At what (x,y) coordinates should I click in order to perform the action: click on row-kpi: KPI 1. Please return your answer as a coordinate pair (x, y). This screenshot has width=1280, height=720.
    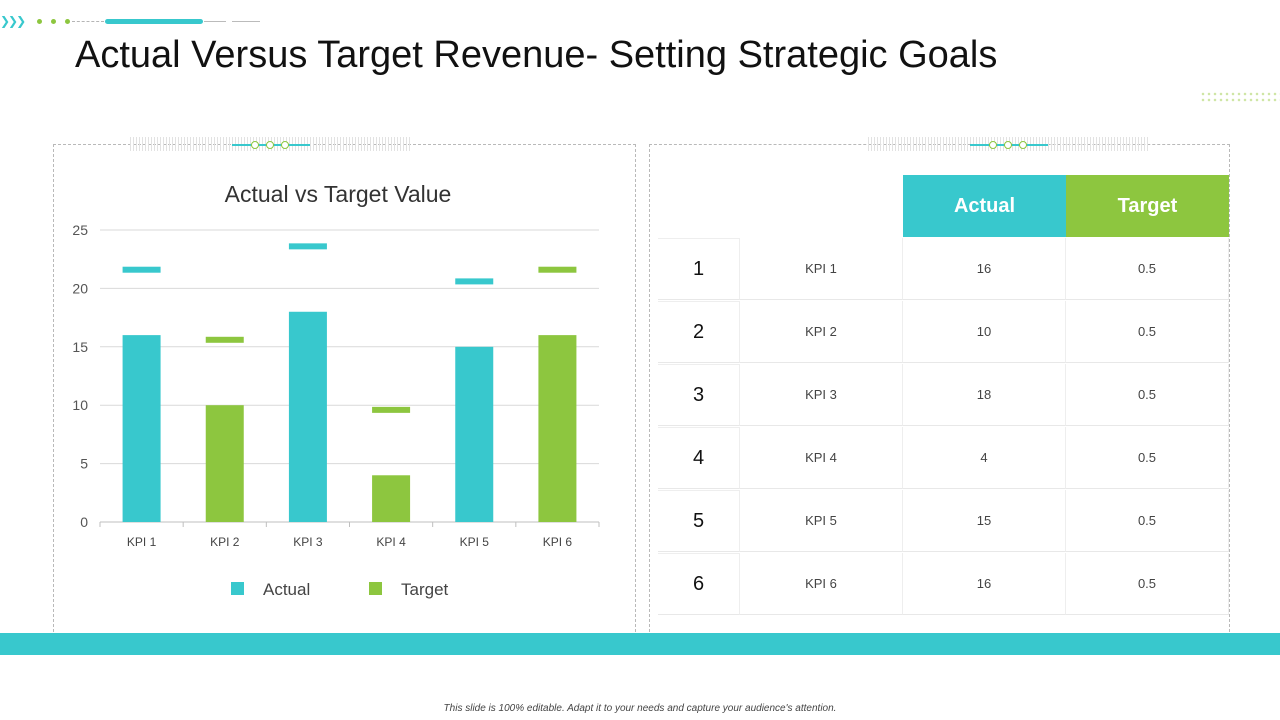
    Looking at the image, I should click on (821, 269).